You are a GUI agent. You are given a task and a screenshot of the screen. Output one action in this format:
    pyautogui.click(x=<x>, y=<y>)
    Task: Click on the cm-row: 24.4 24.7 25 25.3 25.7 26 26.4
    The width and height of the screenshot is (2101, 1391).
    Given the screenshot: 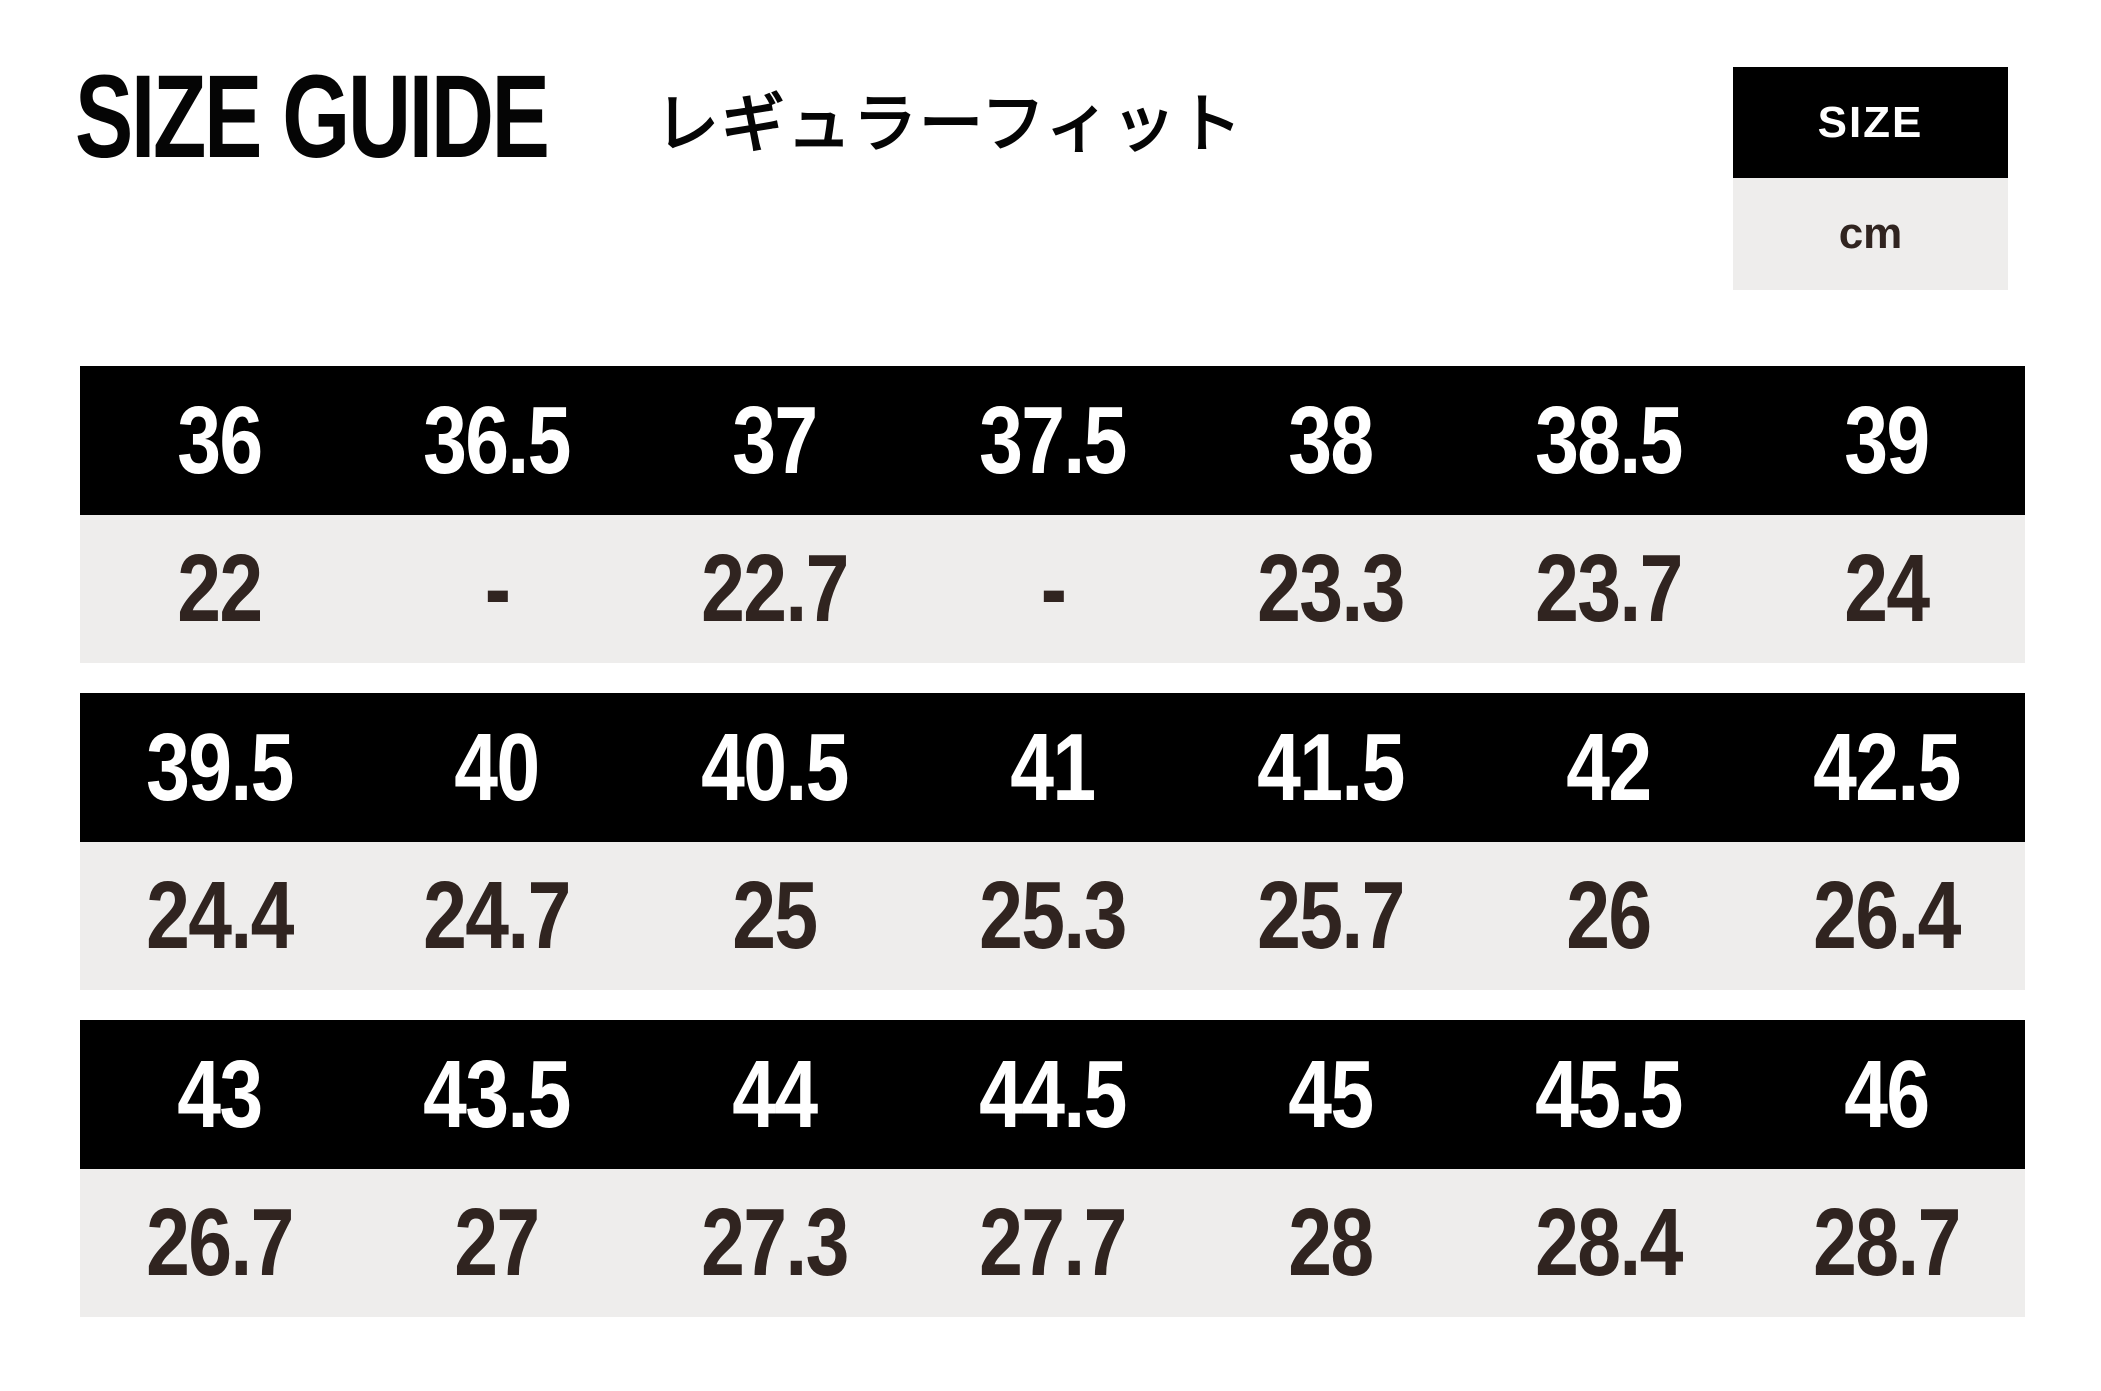 What is the action you would take?
    pyautogui.click(x=1052, y=916)
    